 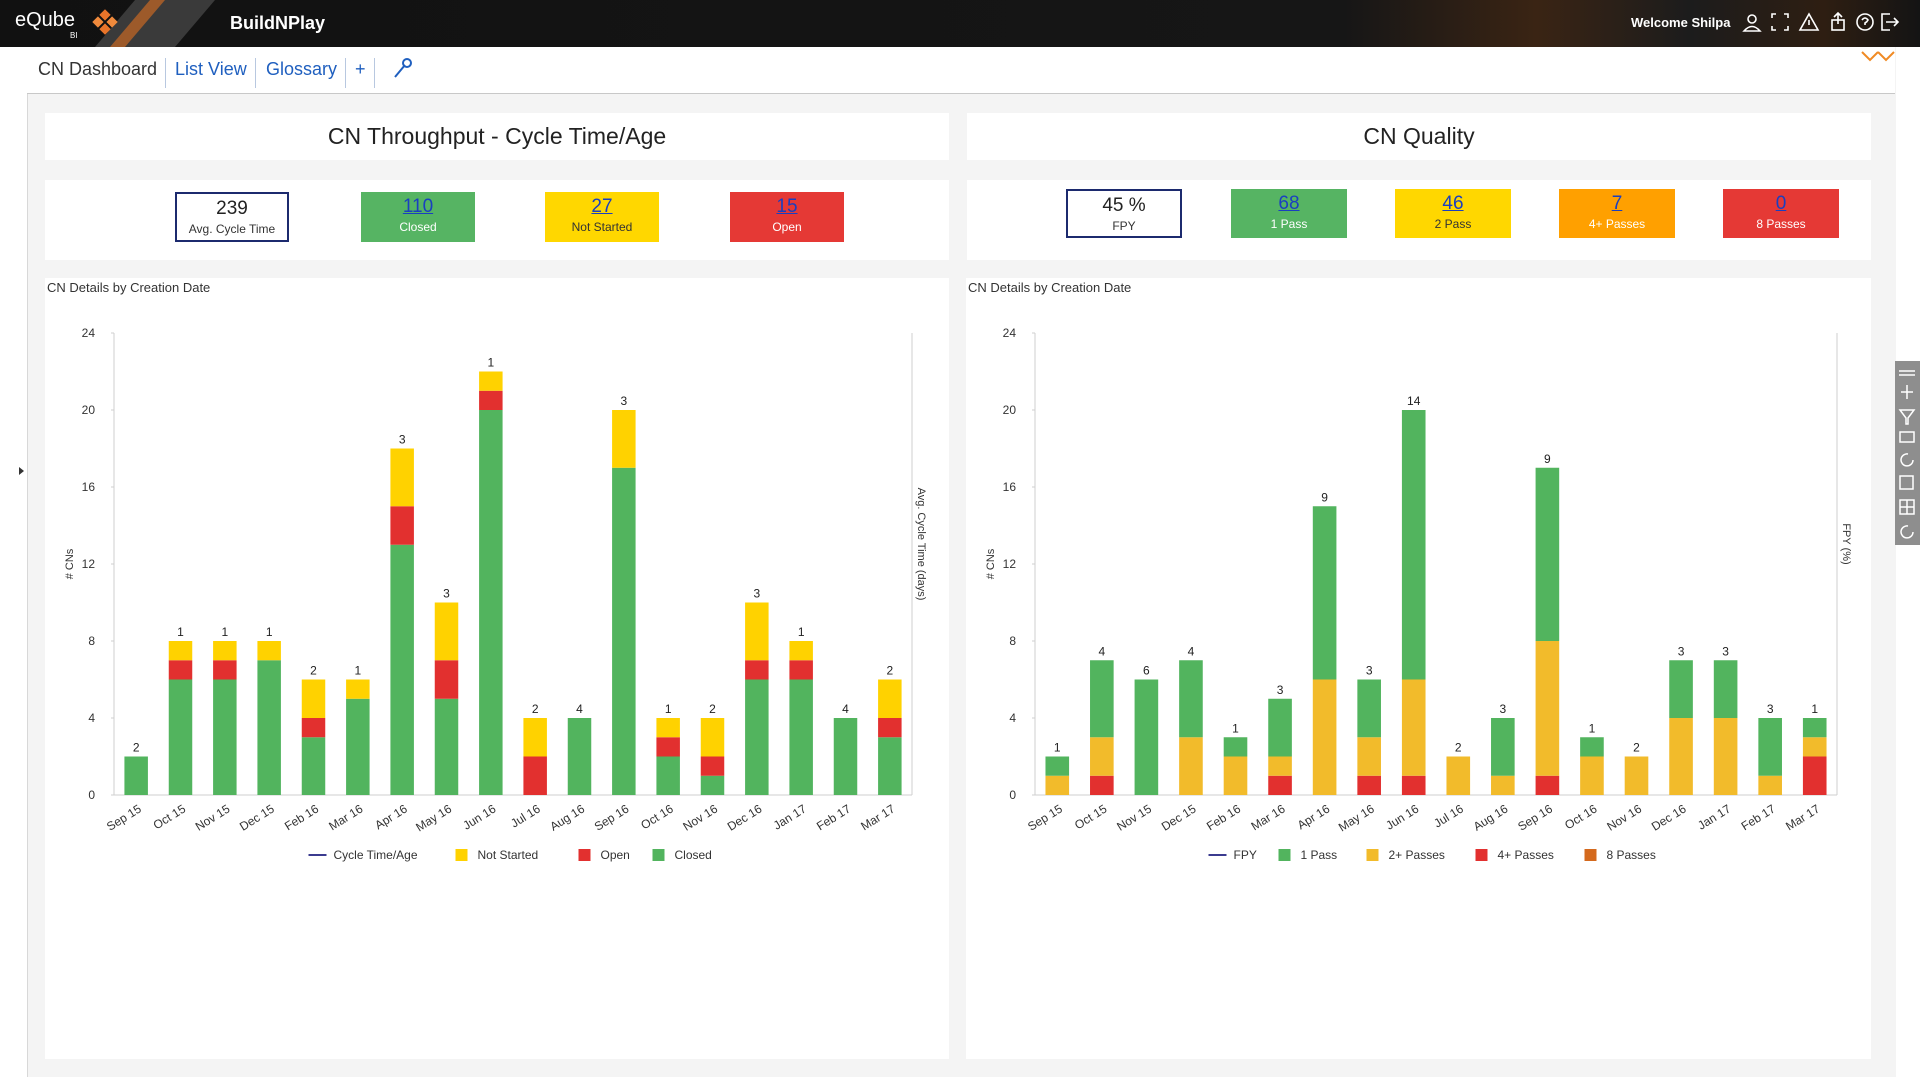 I want to click on logo-stripe-accent, so click(x=137, y=23).